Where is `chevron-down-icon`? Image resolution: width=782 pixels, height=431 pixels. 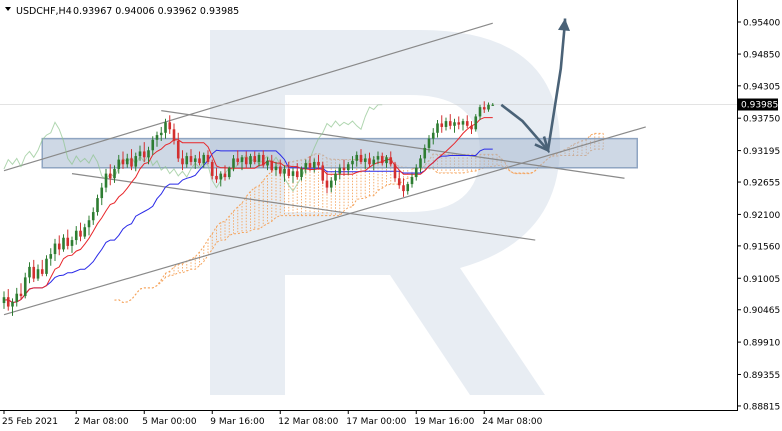
chevron-down-icon is located at coordinates (8, 9).